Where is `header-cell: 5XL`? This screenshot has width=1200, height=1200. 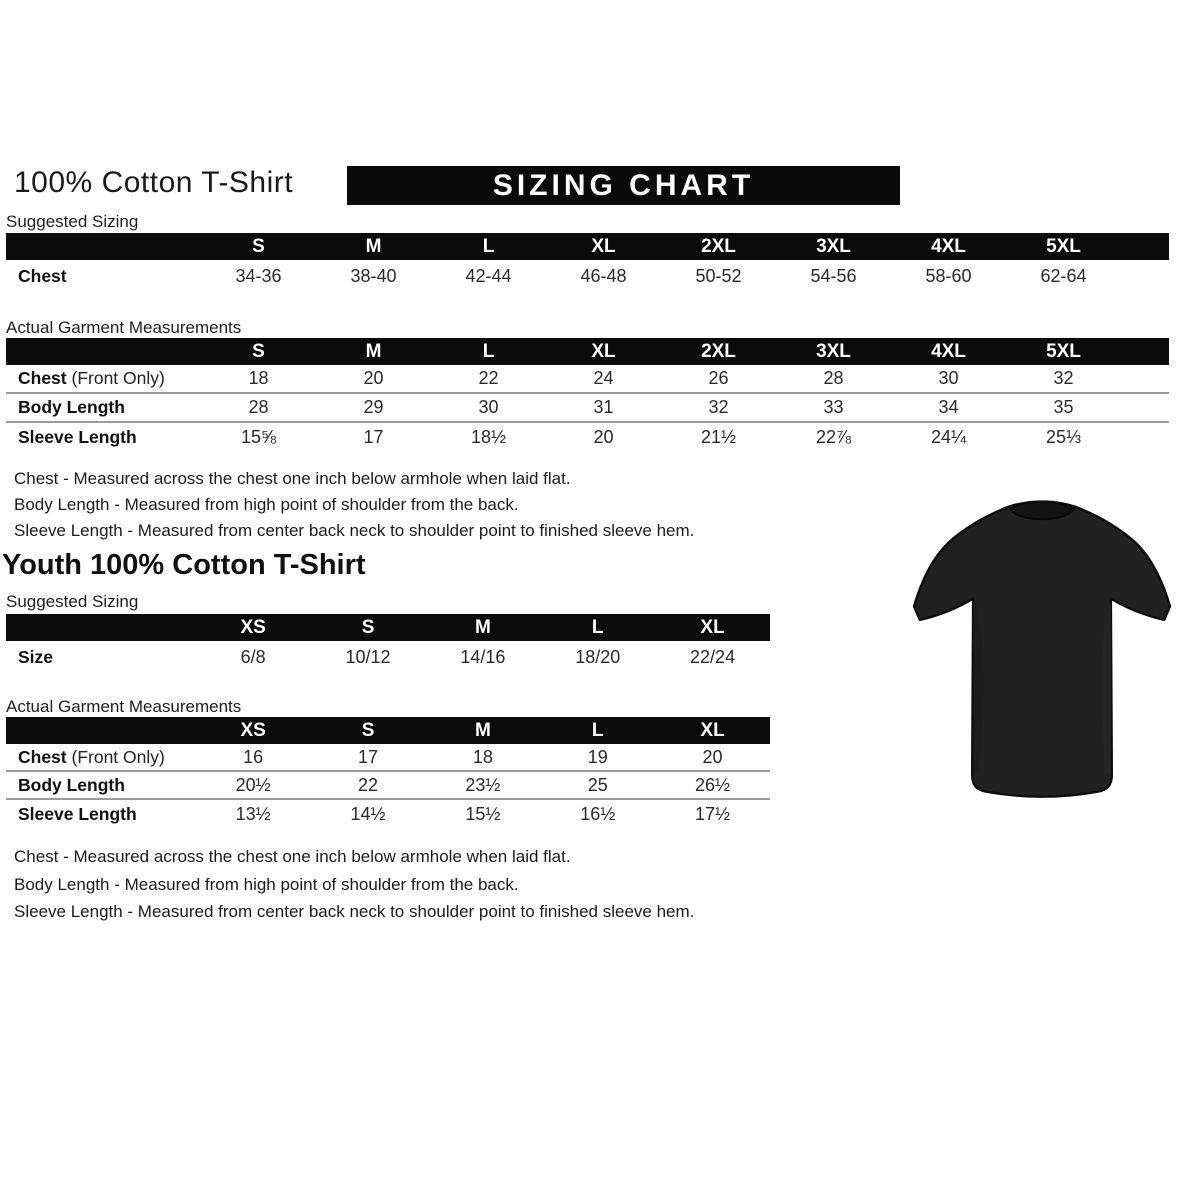 header-cell: 5XL is located at coordinates (1063, 246).